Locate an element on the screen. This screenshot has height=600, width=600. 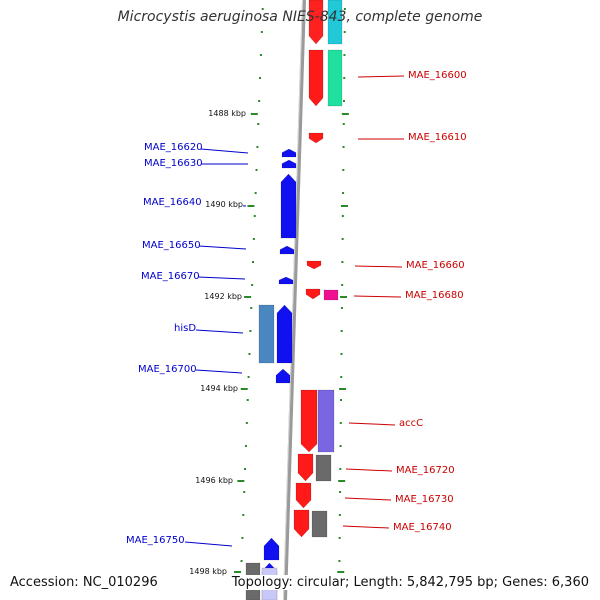
gene-label-mae-16700: MAE_16700 is located at coordinates (167, 369).